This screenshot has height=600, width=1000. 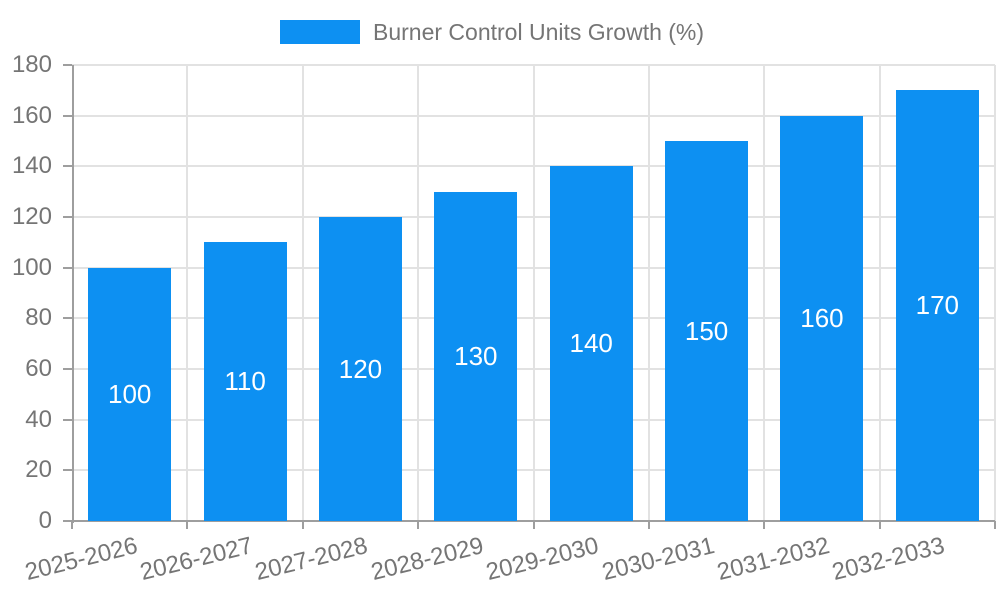 I want to click on y-axis-tick-label: 180, so click(x=31, y=64).